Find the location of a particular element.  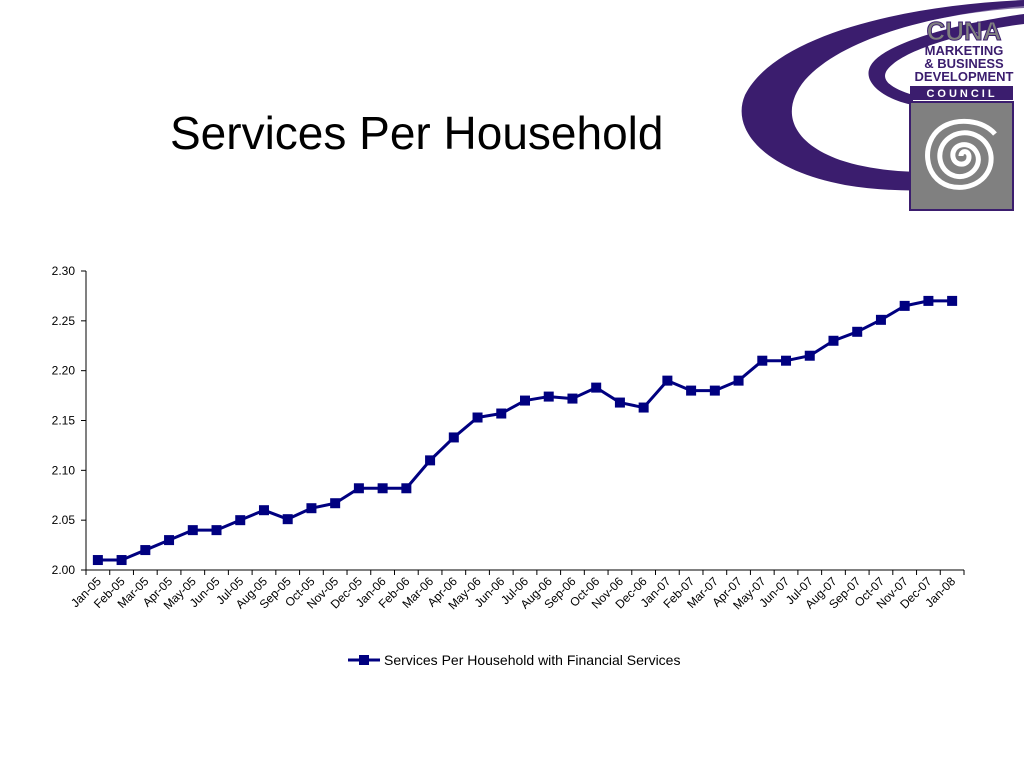

y-tick-label: 2.30 is located at coordinates (64, 271).